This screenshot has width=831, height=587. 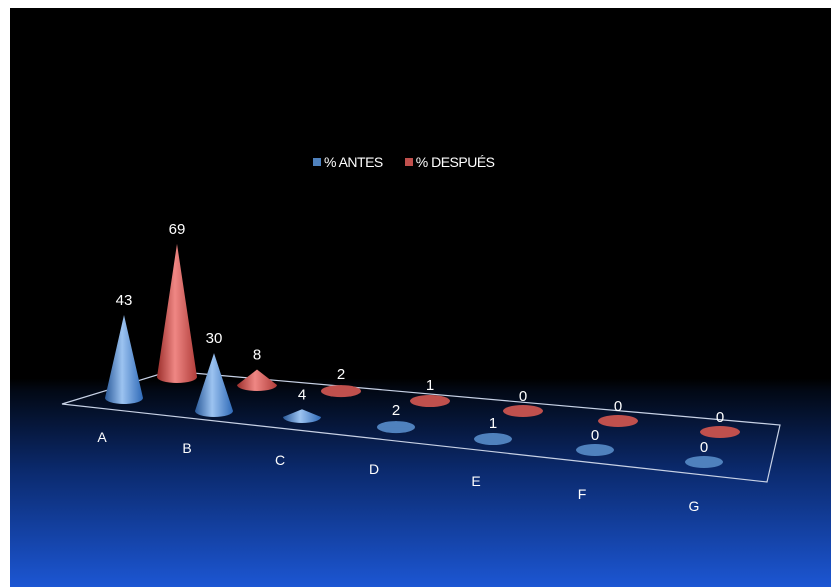 What do you see at coordinates (493, 423) in the screenshot?
I see `antes-value-label-e: 1` at bounding box center [493, 423].